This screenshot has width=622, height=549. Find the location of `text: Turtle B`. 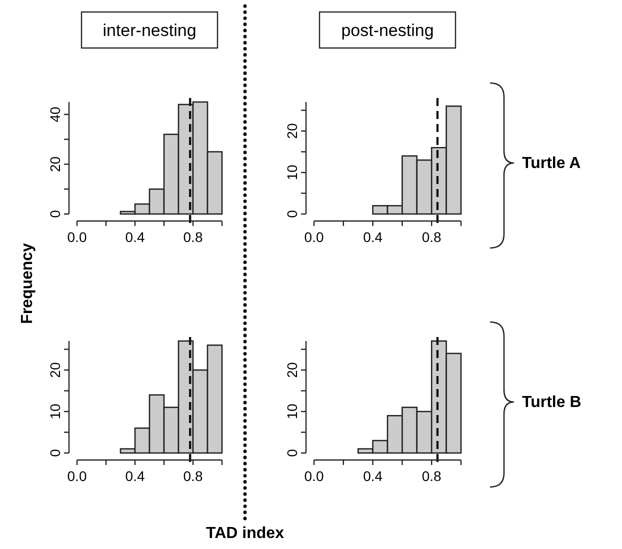

text: Turtle B is located at coordinates (552, 402).